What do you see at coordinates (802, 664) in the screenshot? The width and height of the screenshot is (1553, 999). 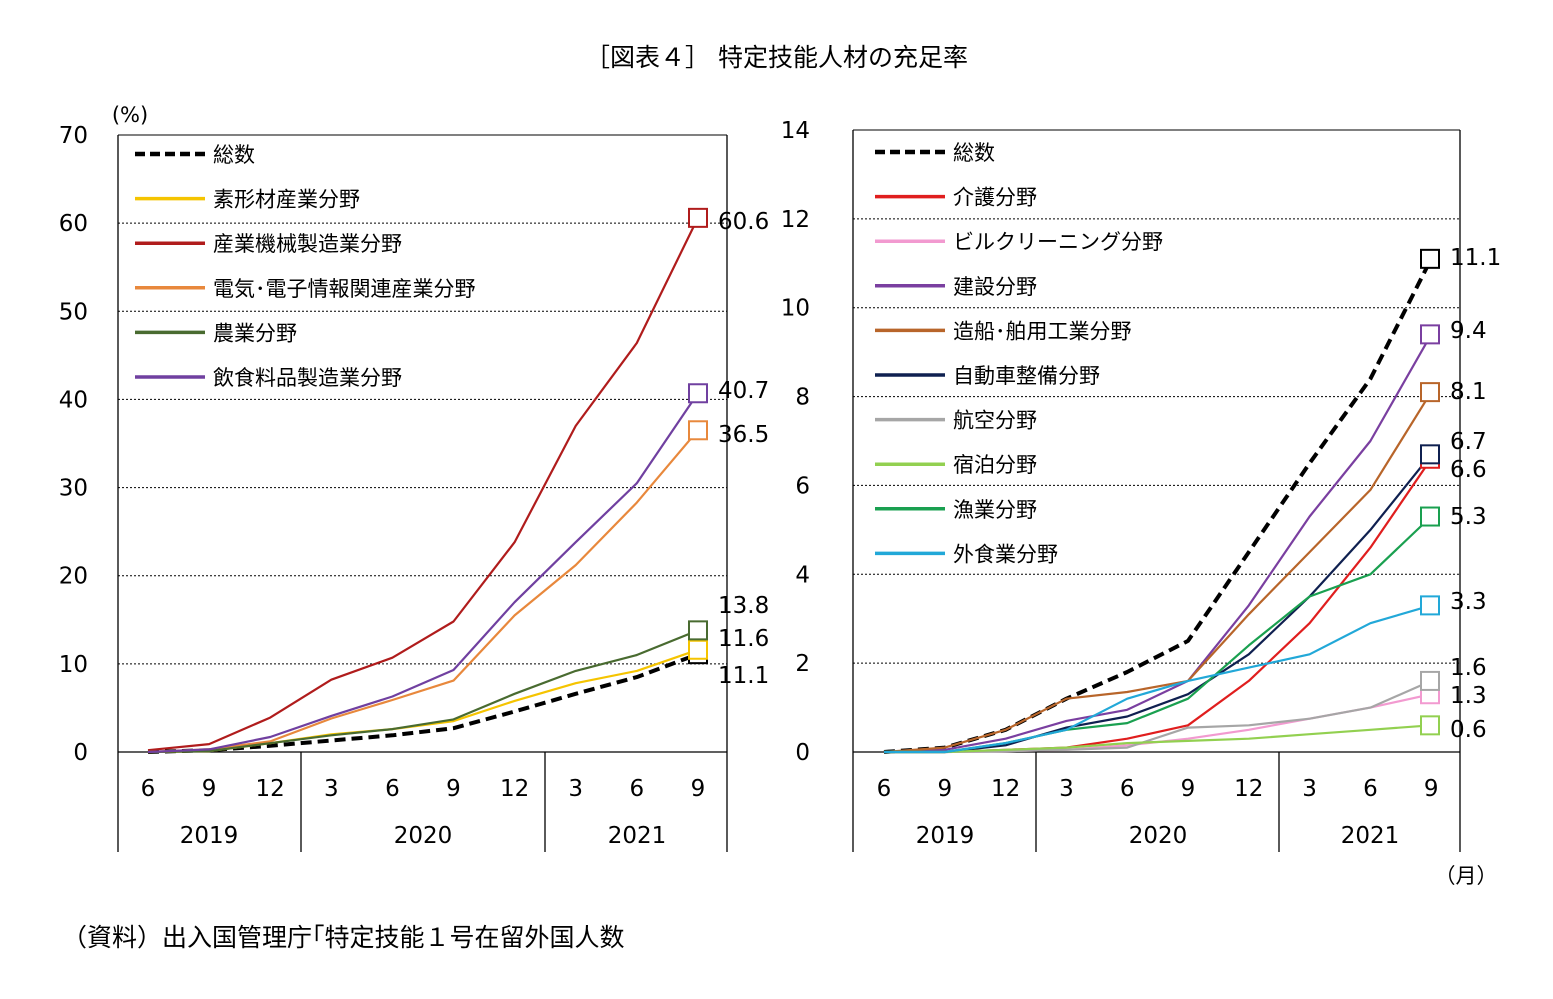 I see `y-tick-label: 2` at bounding box center [802, 664].